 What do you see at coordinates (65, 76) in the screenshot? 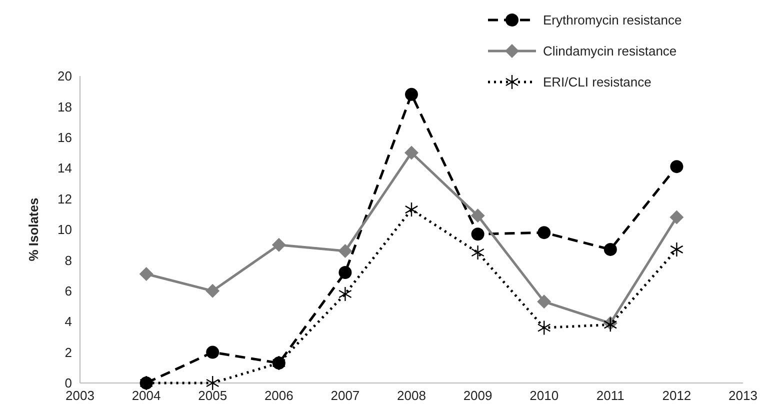
I see `y-tick-label: 20` at bounding box center [65, 76].